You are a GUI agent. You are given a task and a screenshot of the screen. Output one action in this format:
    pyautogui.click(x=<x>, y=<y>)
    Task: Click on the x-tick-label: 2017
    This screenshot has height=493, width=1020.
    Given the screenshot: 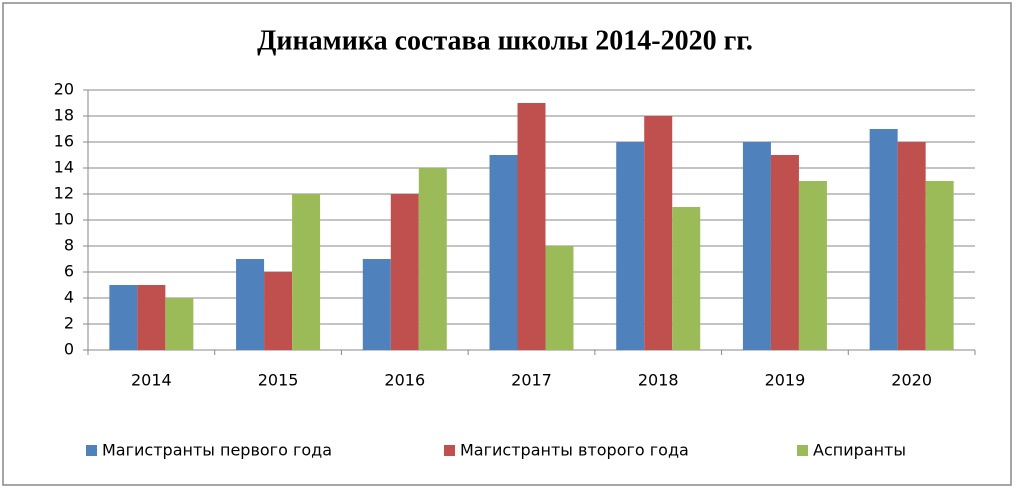 What is the action you would take?
    pyautogui.click(x=531, y=380)
    